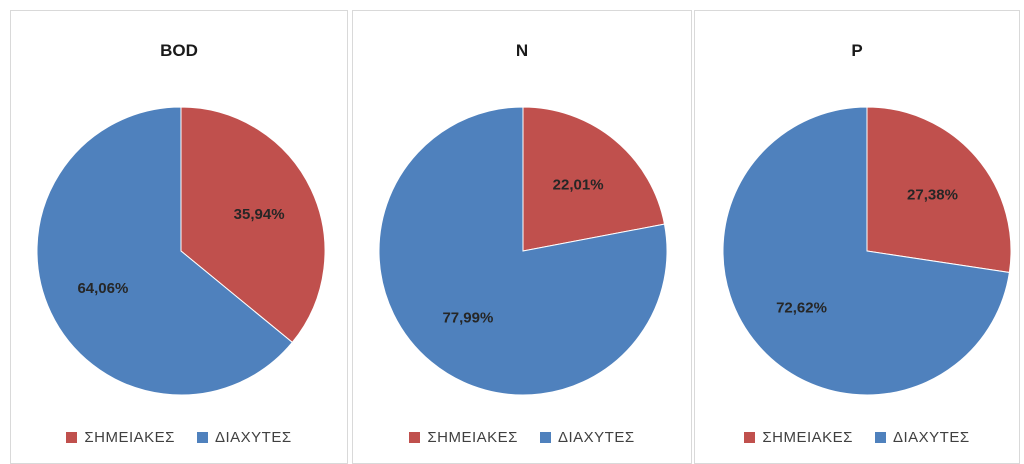 Image resolution: width=1024 pixels, height=464 pixels. What do you see at coordinates (179, 50) in the screenshot?
I see `chart-title: BOD` at bounding box center [179, 50].